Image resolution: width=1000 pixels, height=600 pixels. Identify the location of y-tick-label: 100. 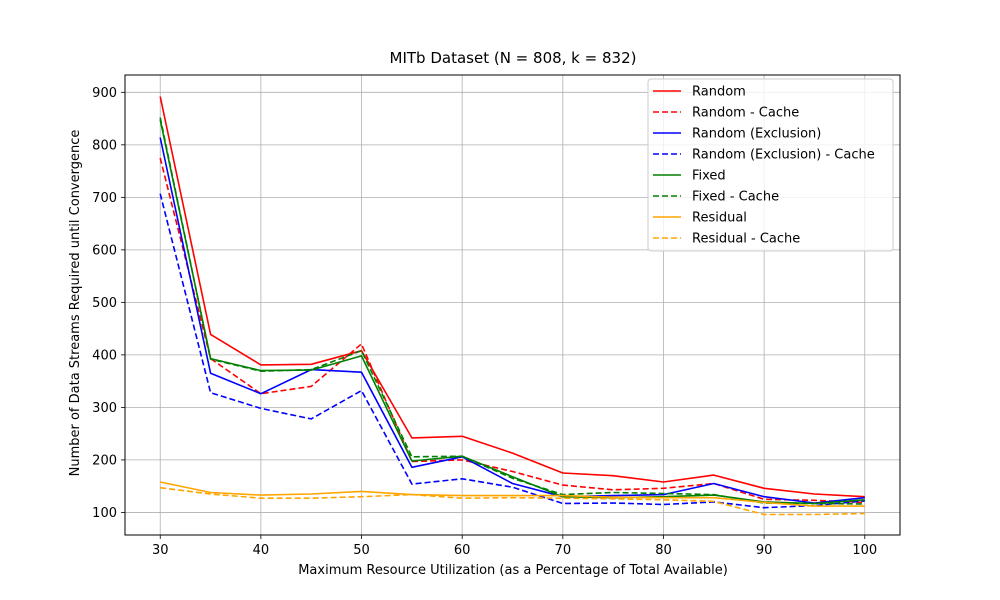
(104, 513).